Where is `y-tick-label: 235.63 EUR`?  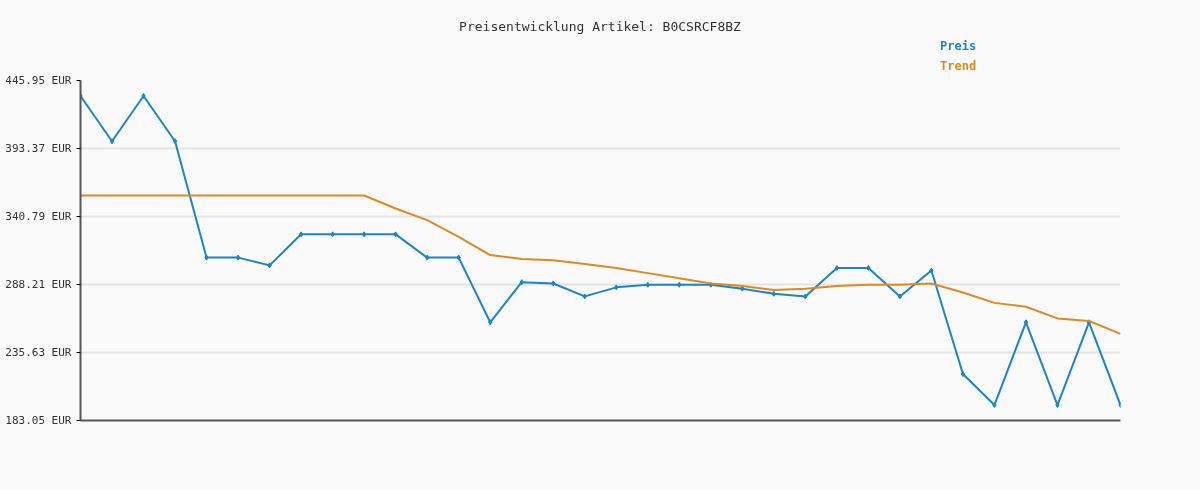
y-tick-label: 235.63 EUR is located at coordinates (38, 352).